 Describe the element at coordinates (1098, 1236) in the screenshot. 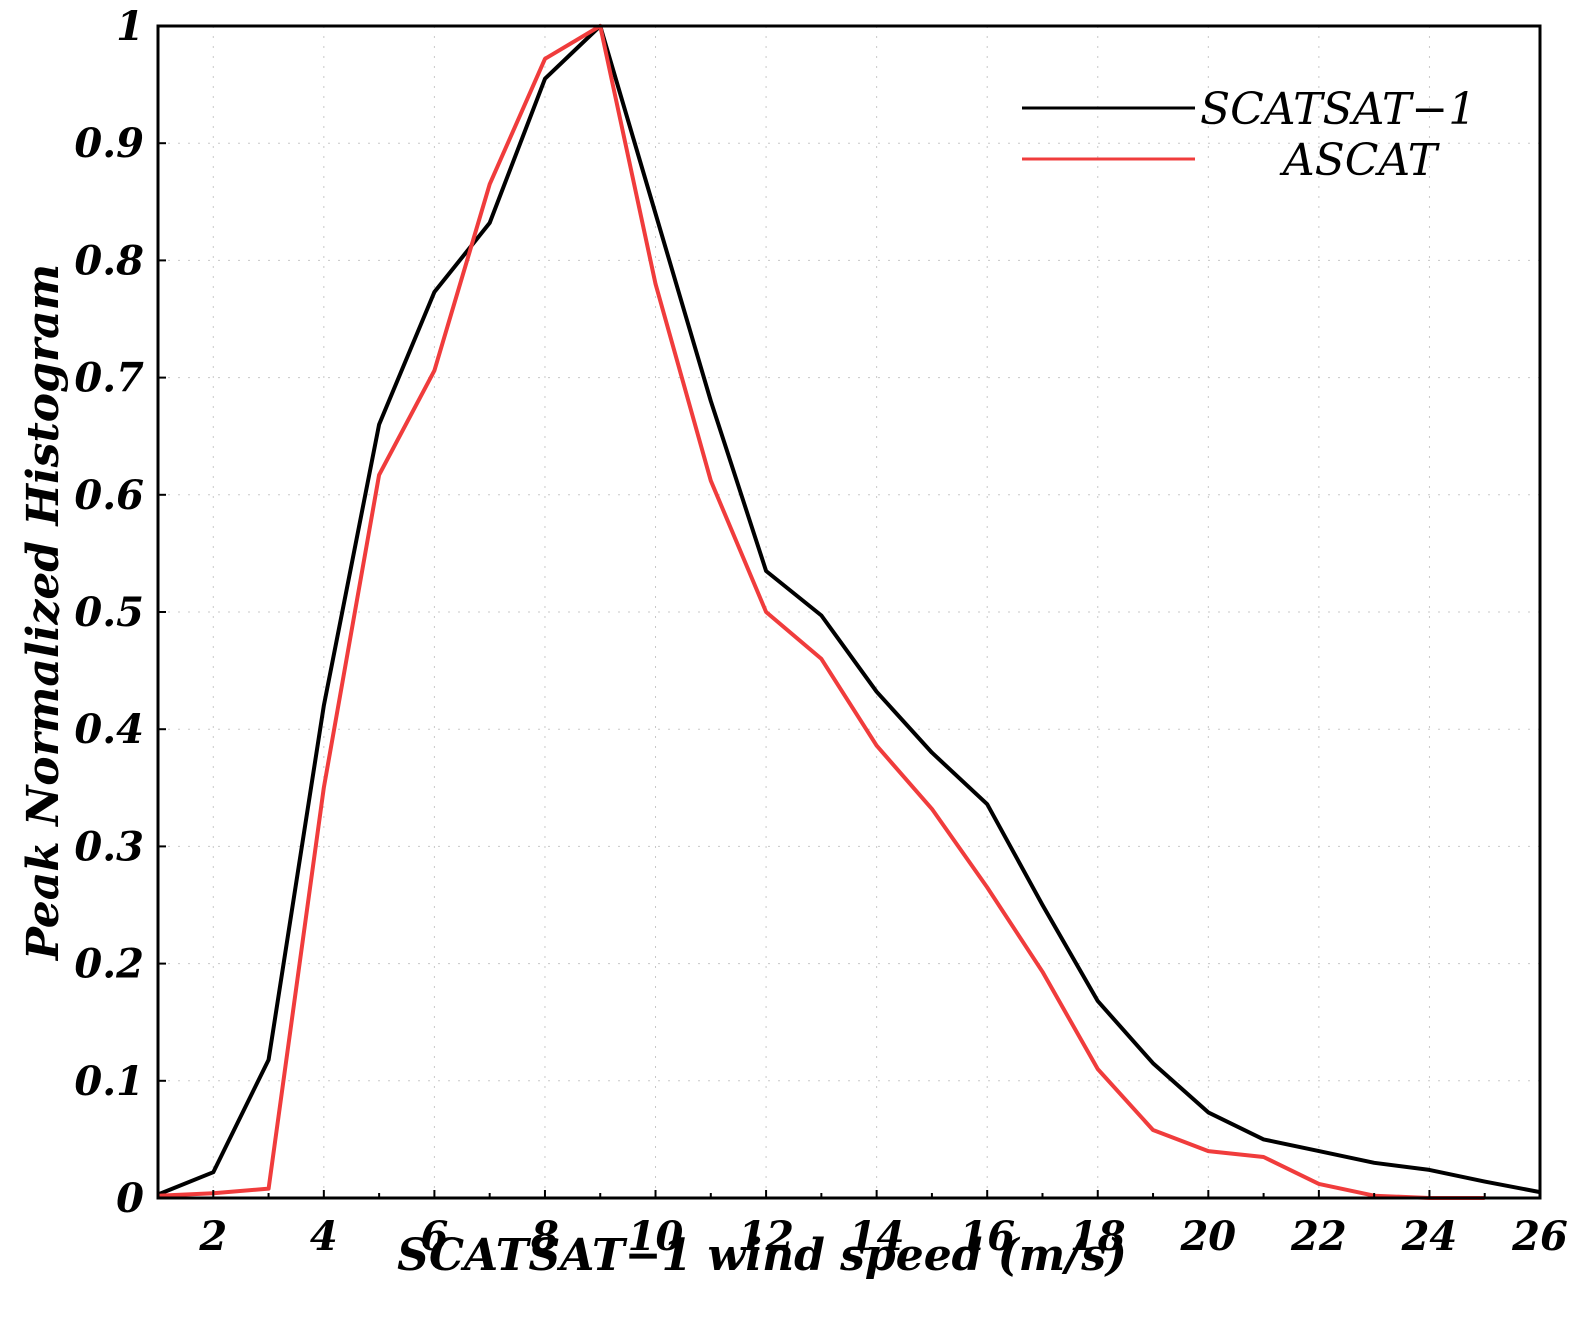

I see `x-tick-label: 18` at that location.